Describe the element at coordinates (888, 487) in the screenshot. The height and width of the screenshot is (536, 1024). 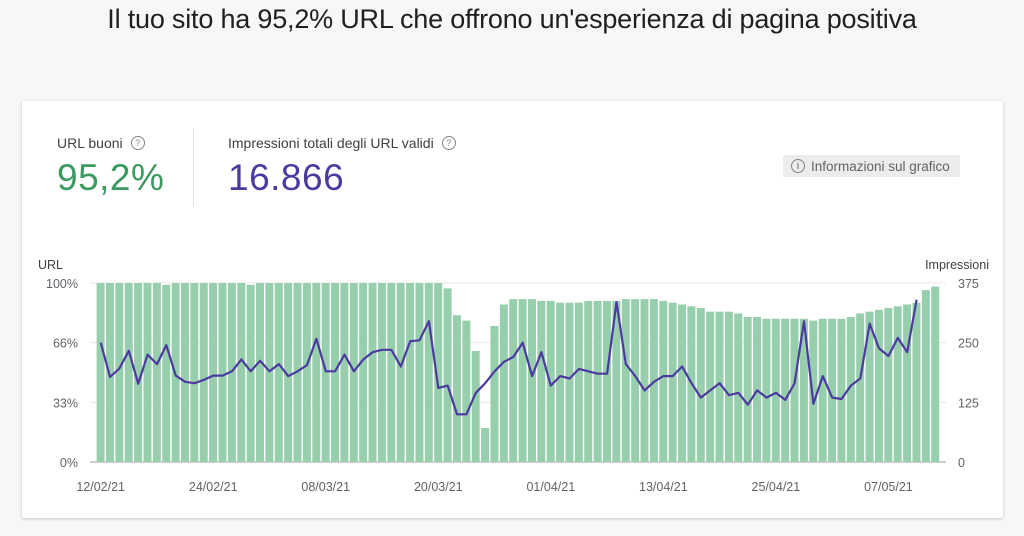
I see `x-tick-label: 07/05/21` at that location.